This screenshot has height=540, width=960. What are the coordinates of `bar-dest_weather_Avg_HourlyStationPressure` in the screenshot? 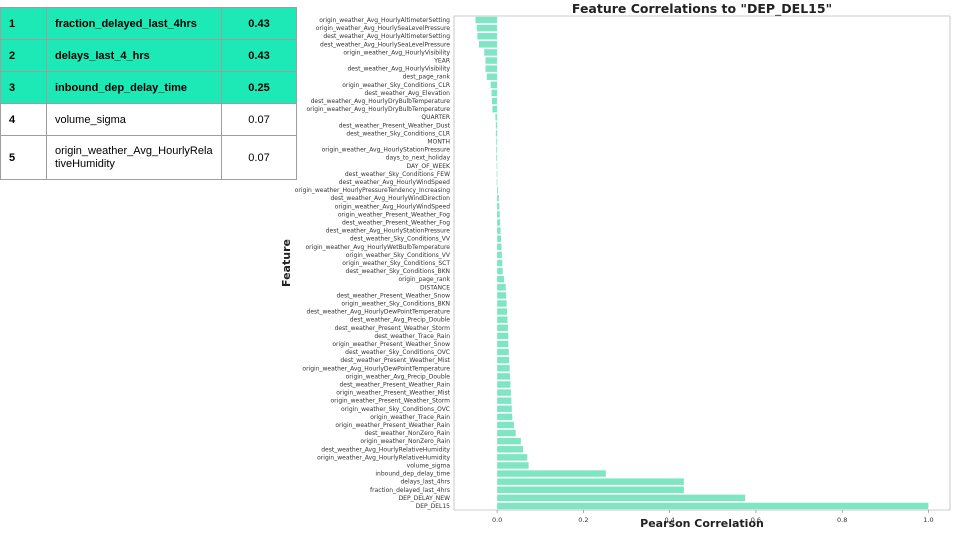 It's located at (499, 230).